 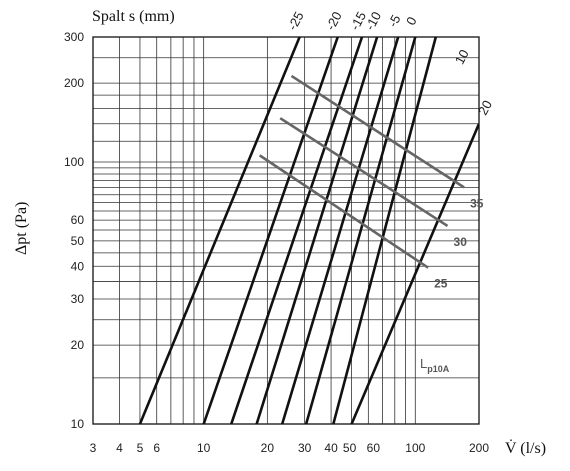 What do you see at coordinates (133, 16) in the screenshot?
I see `top-label: Spalt s (mm)` at bounding box center [133, 16].